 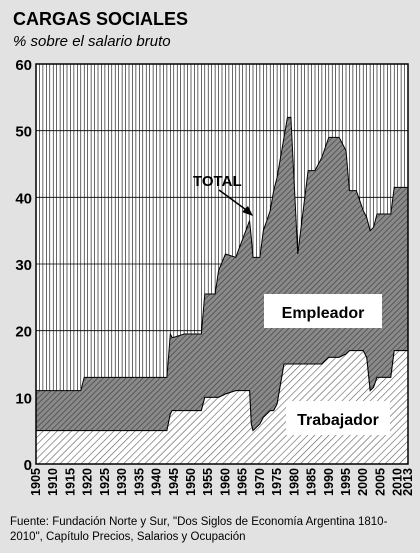 What do you see at coordinates (329, 482) in the screenshot?
I see `x-tick-label: 1990` at bounding box center [329, 482].